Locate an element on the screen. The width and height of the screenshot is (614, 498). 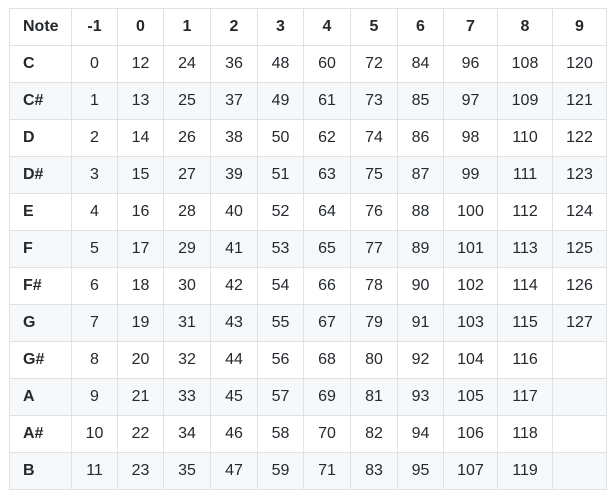
cell: 73 is located at coordinates (374, 101).